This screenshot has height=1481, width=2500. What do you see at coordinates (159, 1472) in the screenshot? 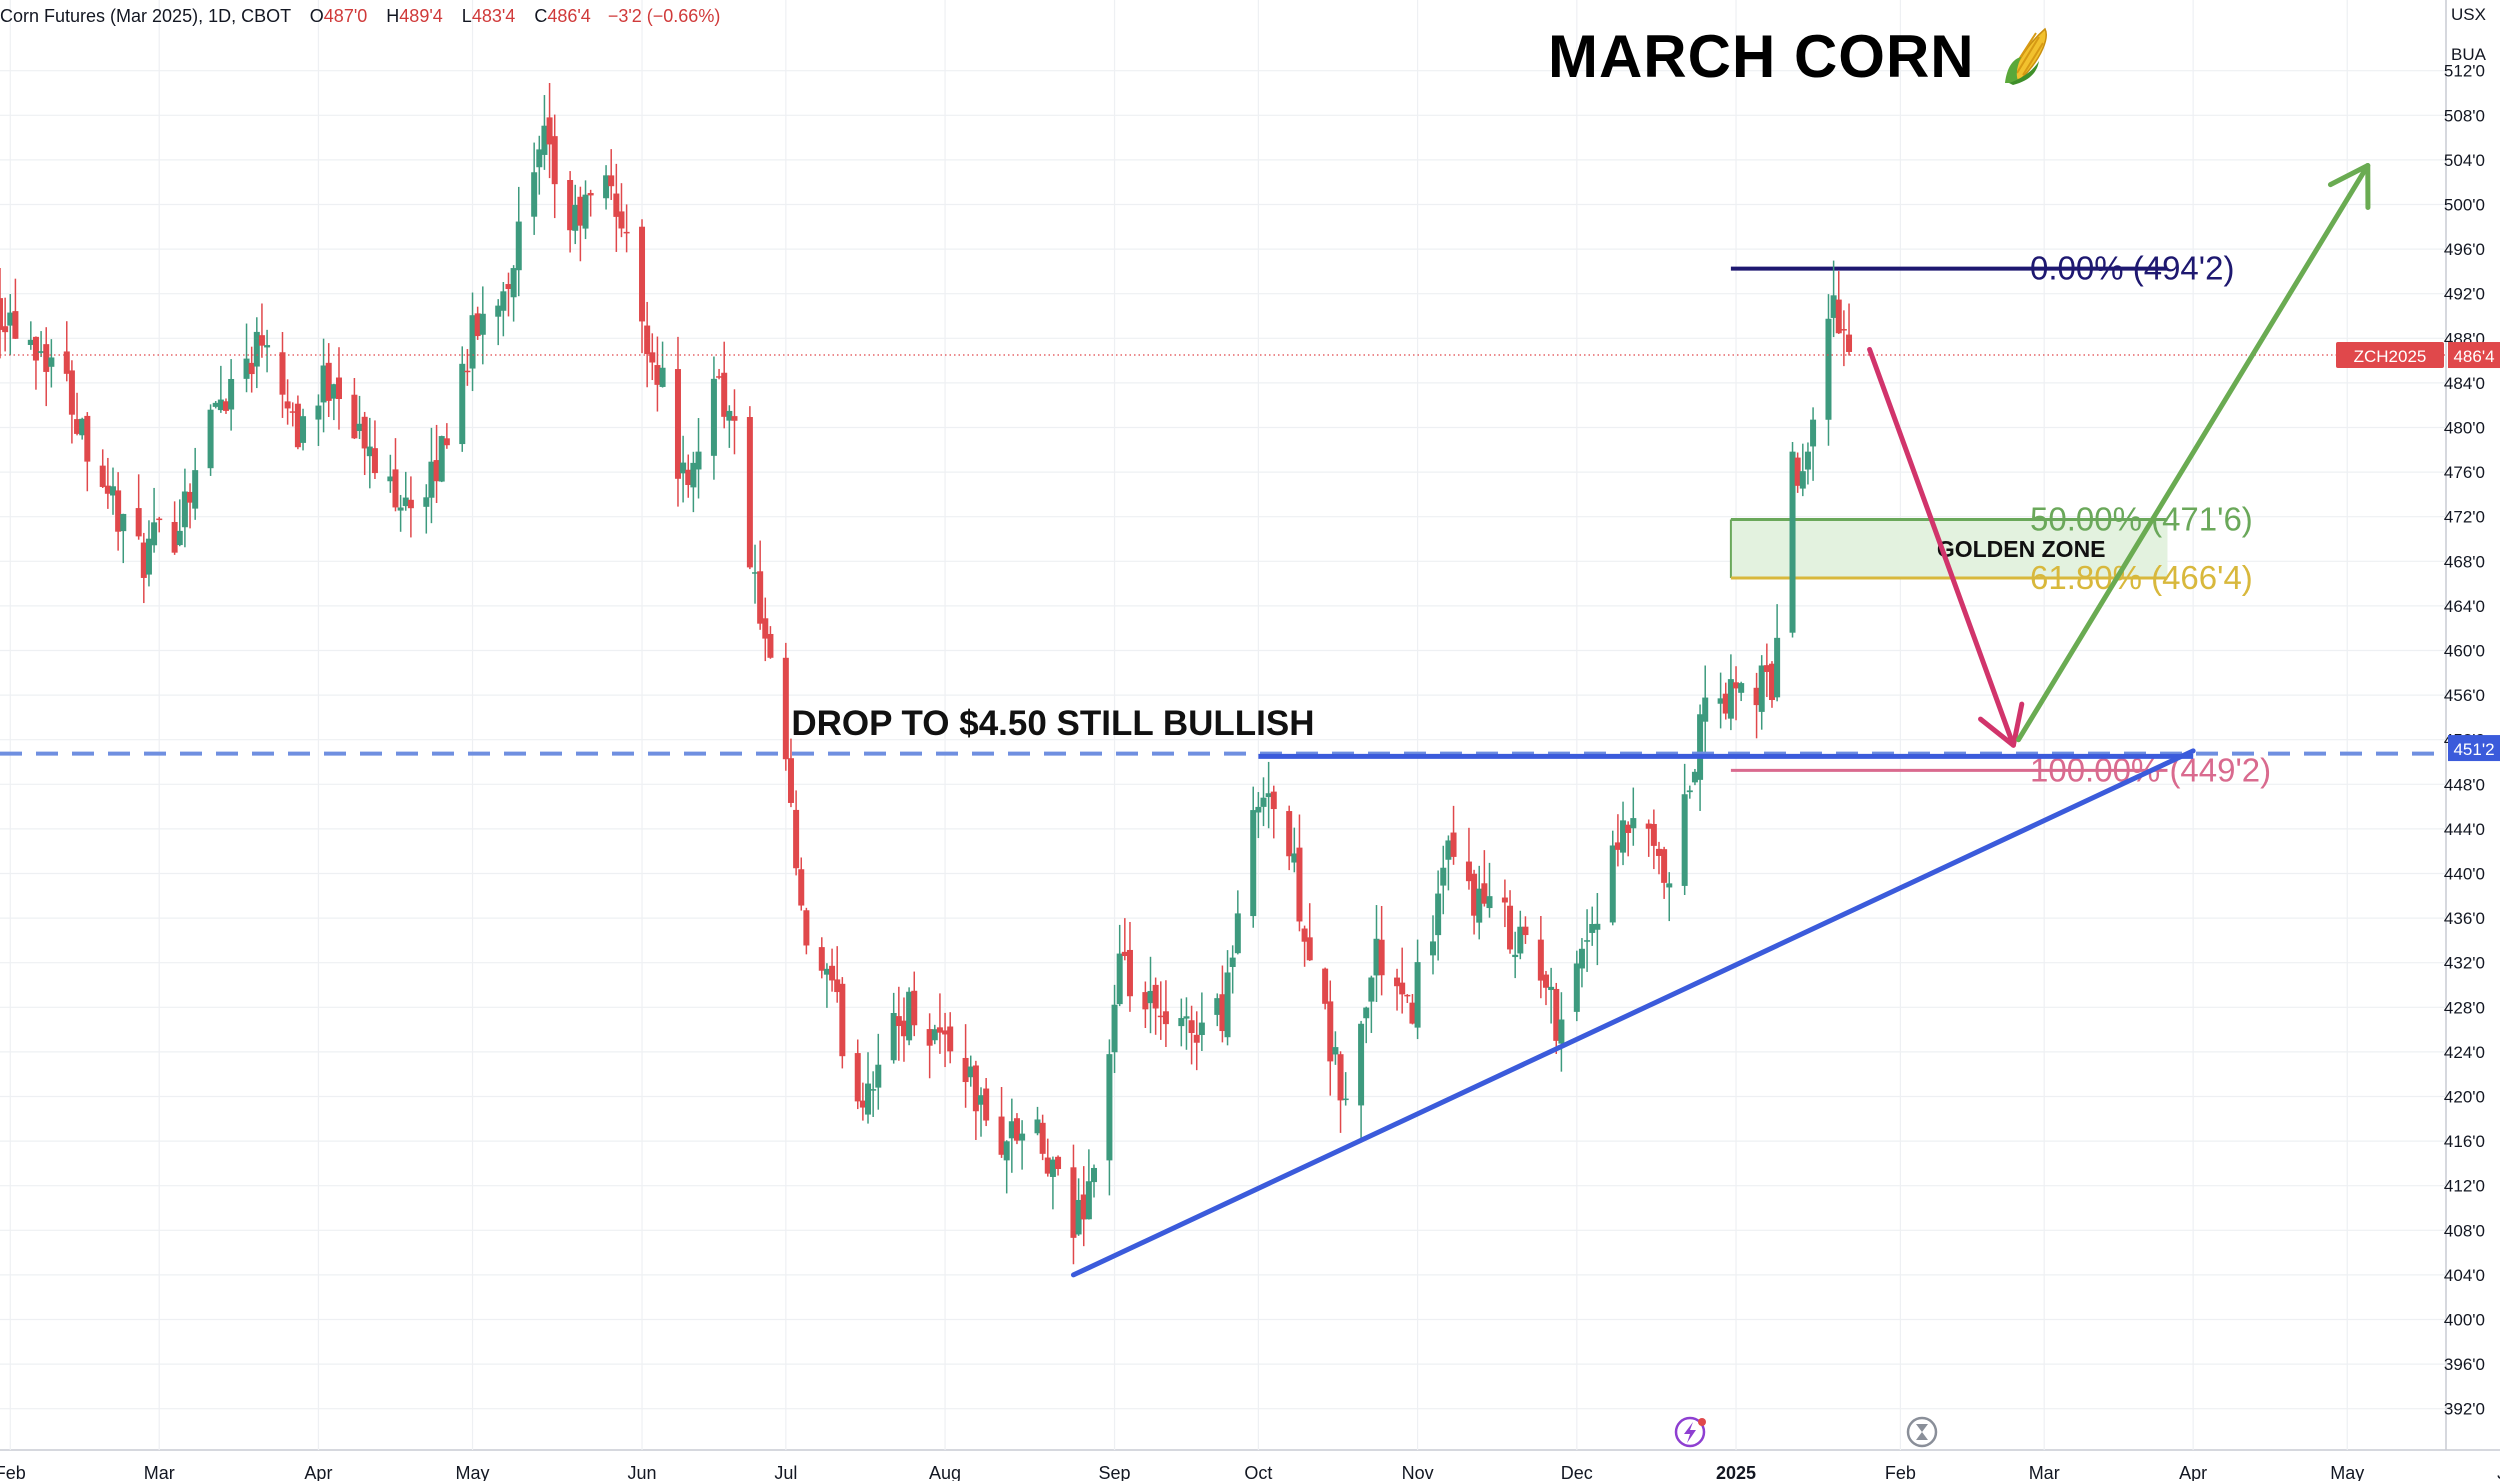
I see `x-tick-label: Mar` at bounding box center [159, 1472].